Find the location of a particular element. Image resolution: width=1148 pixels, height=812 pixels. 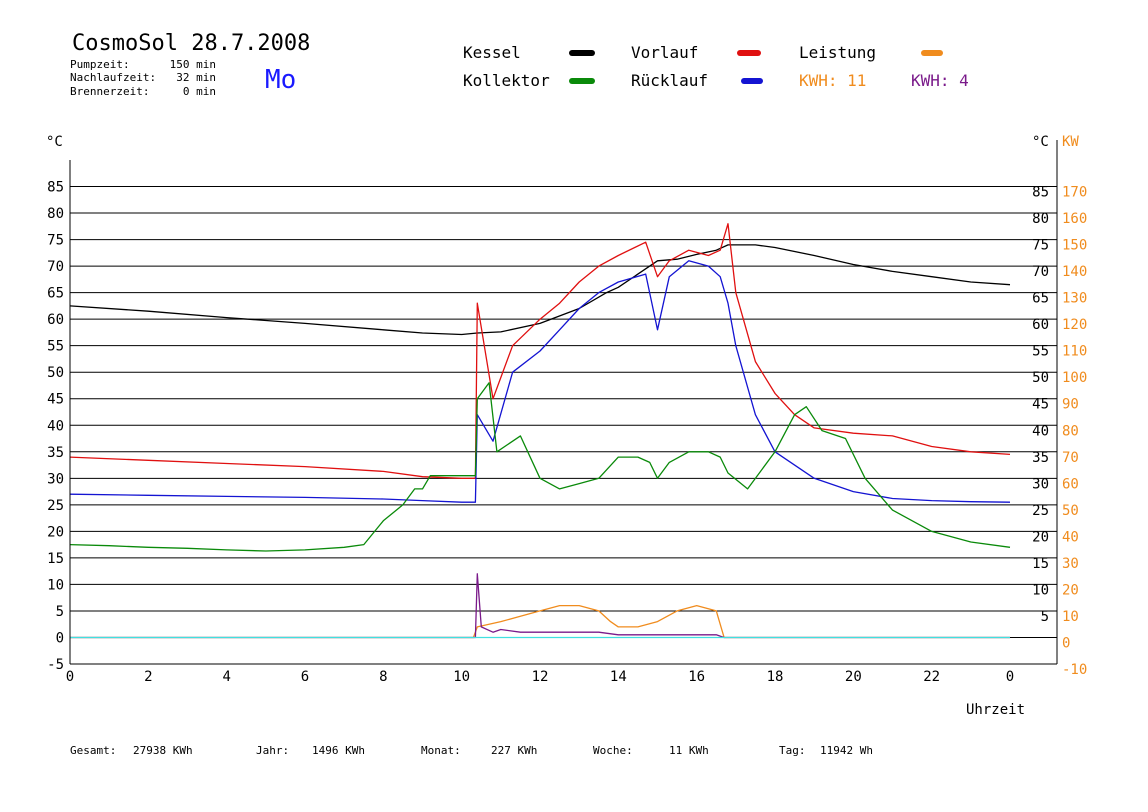

y-axis-unit-right: °C is located at coordinates (1040, 142).